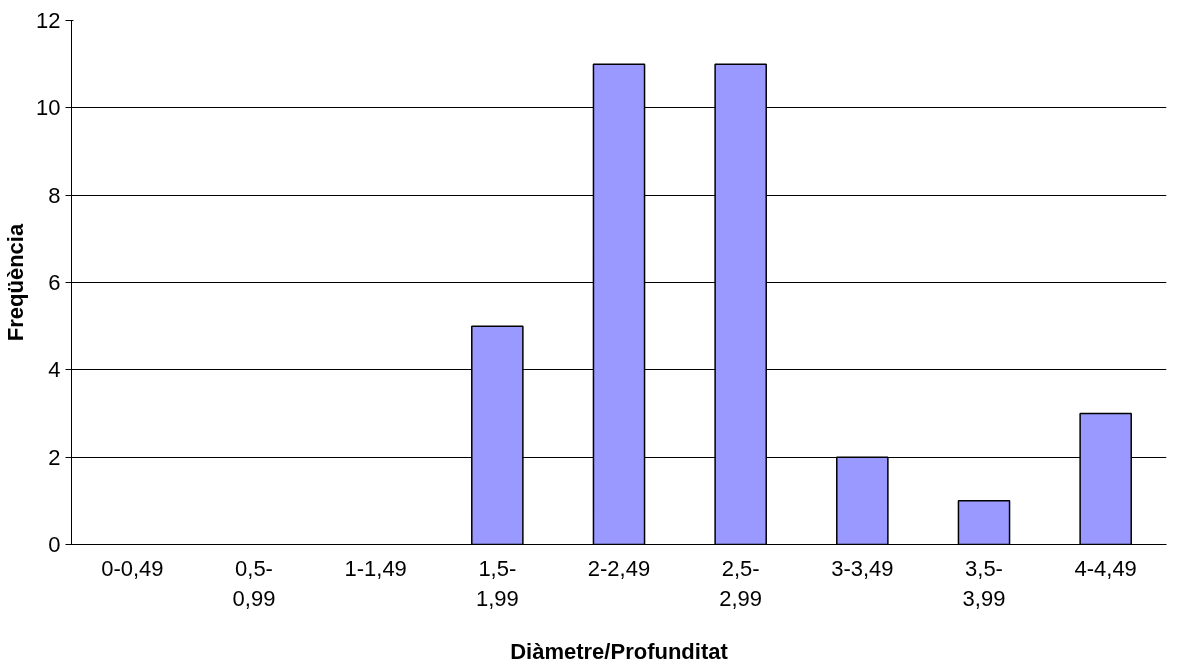  I want to click on x-tick-label: 4-4,49, so click(1105, 568).